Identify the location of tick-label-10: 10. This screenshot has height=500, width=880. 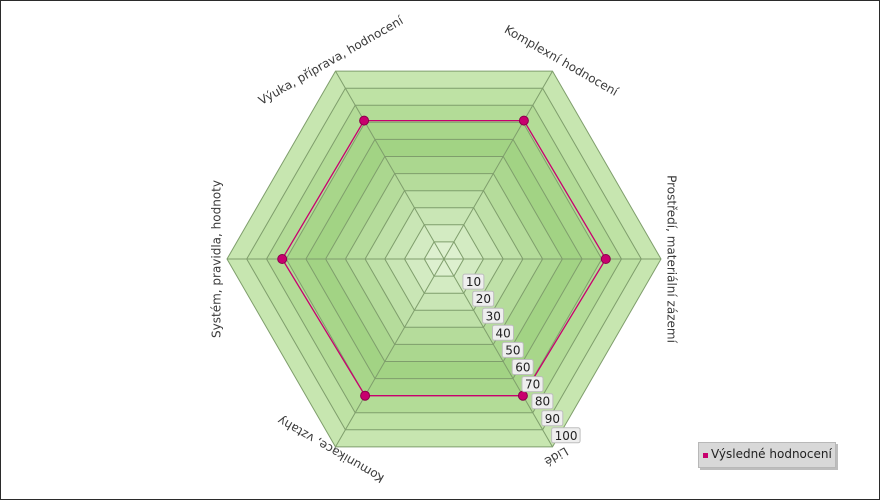
(473, 282).